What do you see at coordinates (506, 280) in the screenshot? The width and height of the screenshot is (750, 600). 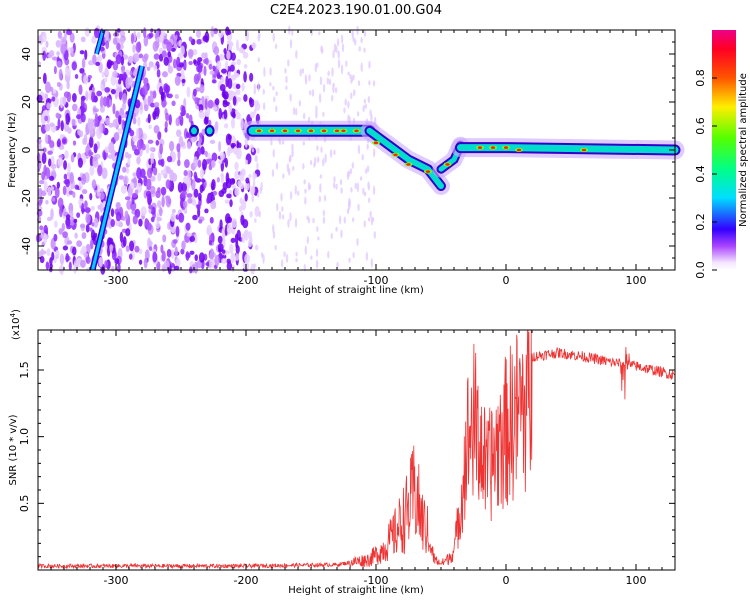 I see `x-tick-label: 0` at bounding box center [506, 280].